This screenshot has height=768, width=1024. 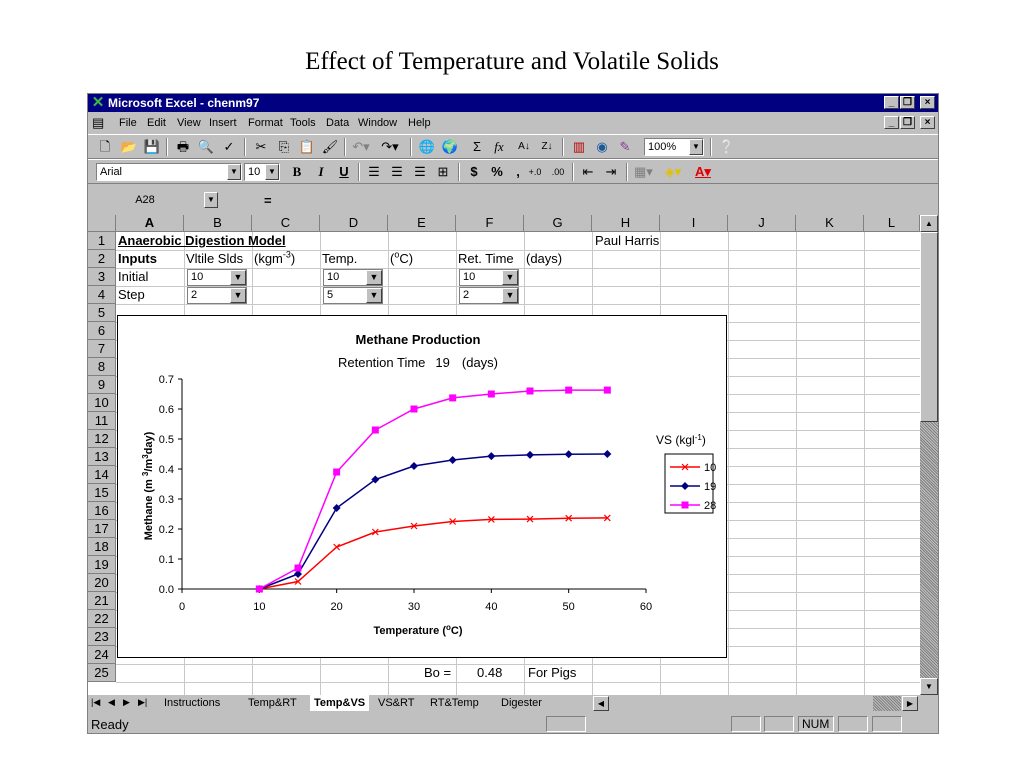 I want to click on row-header: 4, so click(x=102, y=295).